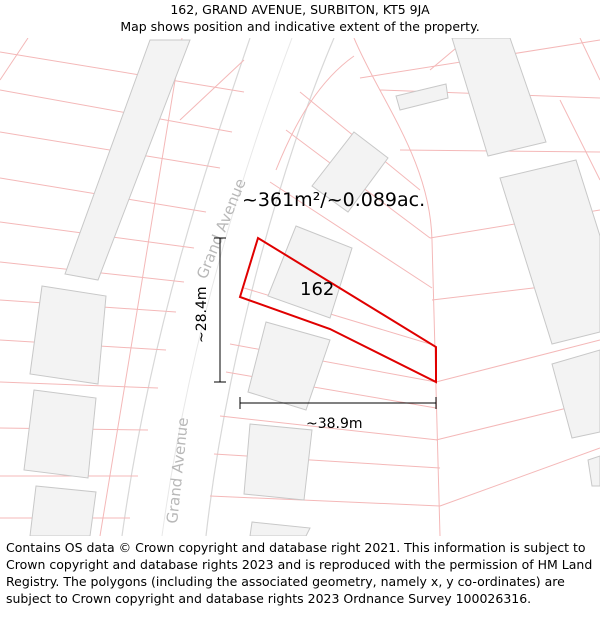 The image size is (600, 625). Describe the element at coordinates (220, 310) in the screenshot. I see `vertical-dimension` at that location.